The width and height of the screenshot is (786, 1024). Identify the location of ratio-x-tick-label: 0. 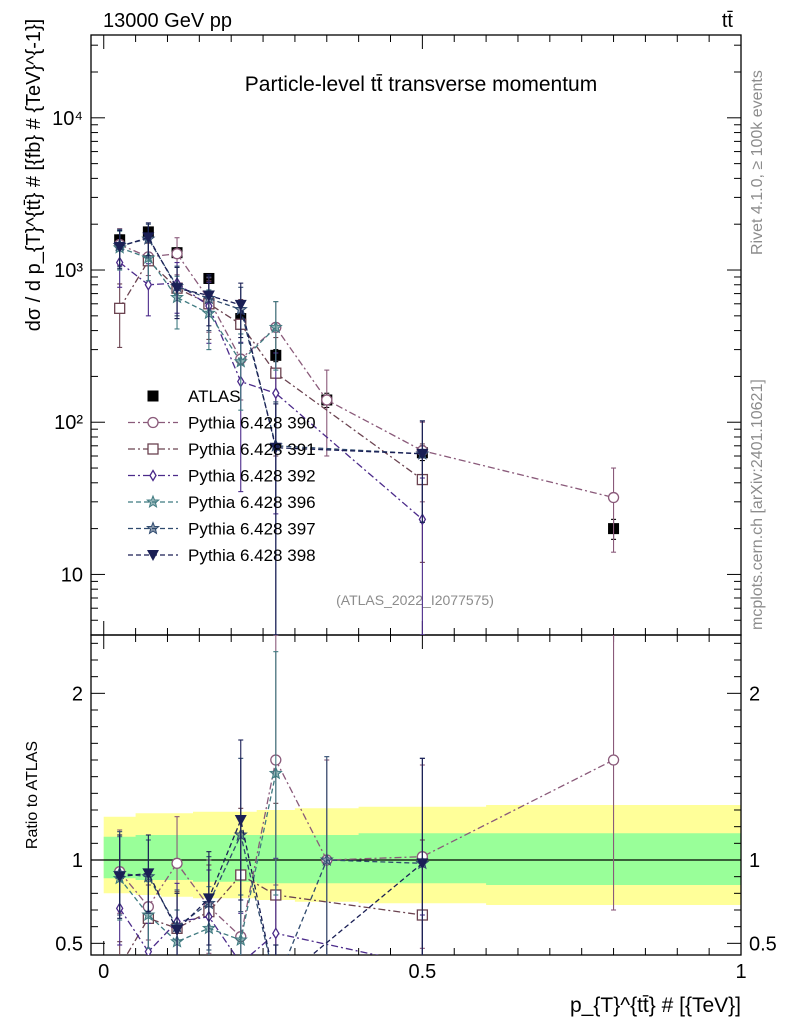
(103, 972).